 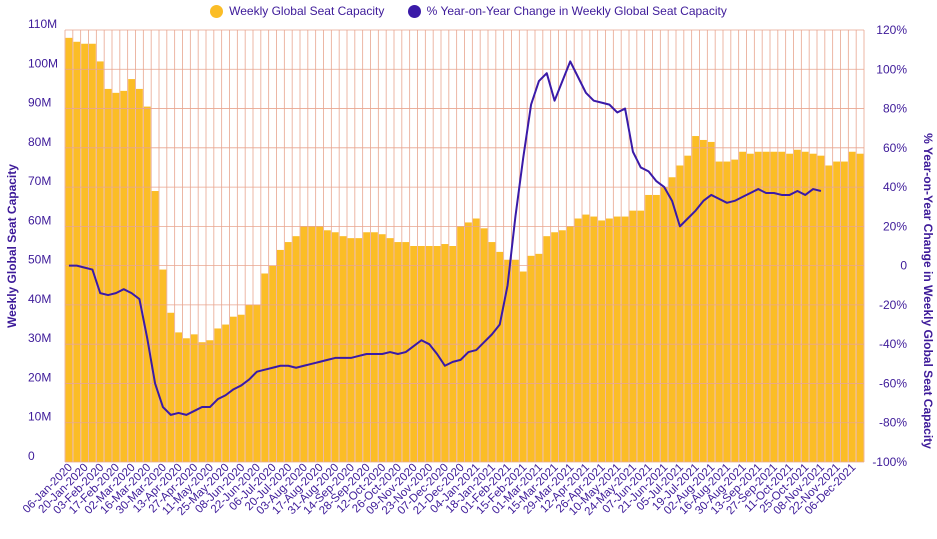 What do you see at coordinates (39, 417) in the screenshot?
I see `y-tick-label: 10M` at bounding box center [39, 417].